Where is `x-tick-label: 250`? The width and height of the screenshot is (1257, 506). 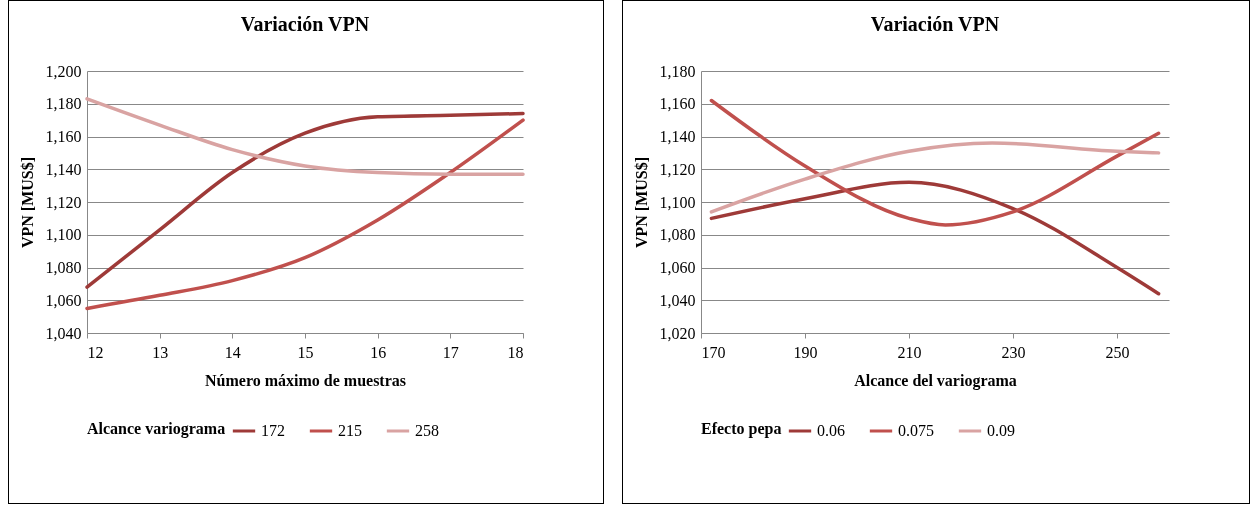 x-tick-label: 250 is located at coordinates (1117, 352).